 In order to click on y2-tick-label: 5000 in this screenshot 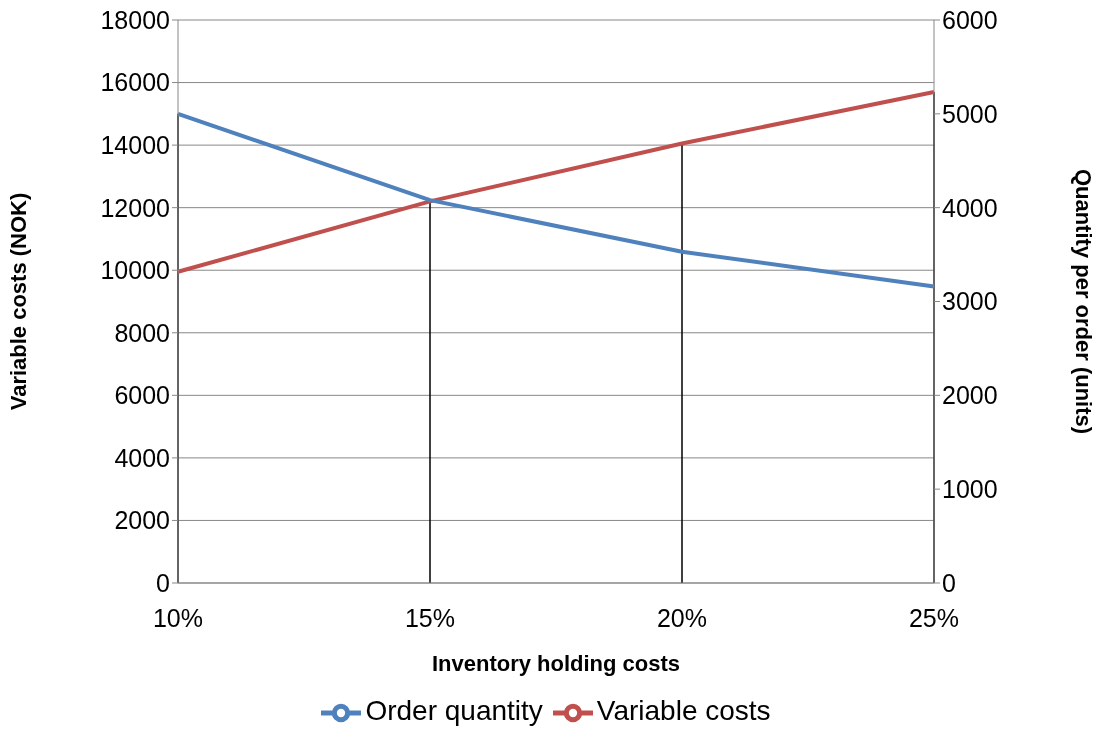, I will do `click(970, 113)`.